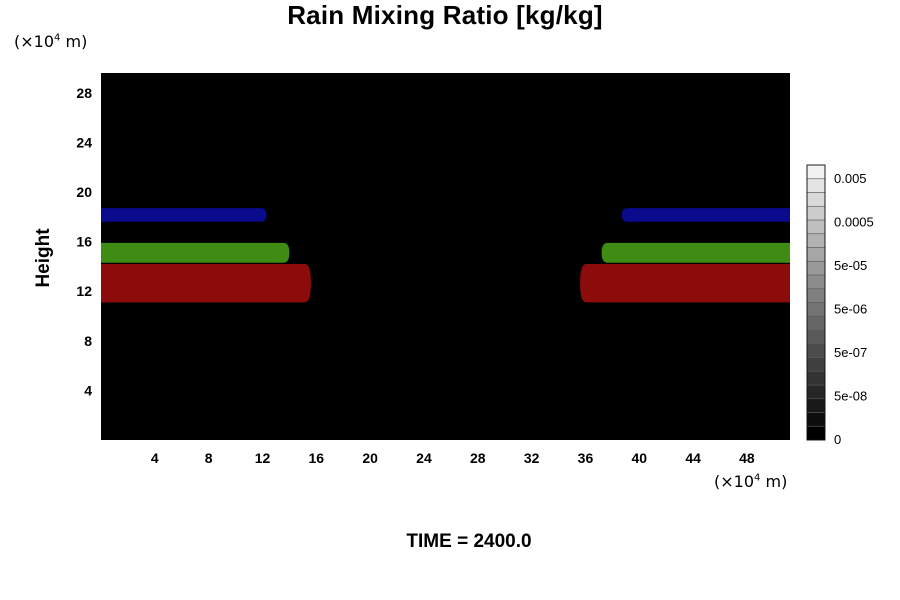 The image size is (900, 600). Describe the element at coordinates (84, 192) in the screenshot. I see `y-tick-label: 20` at that location.